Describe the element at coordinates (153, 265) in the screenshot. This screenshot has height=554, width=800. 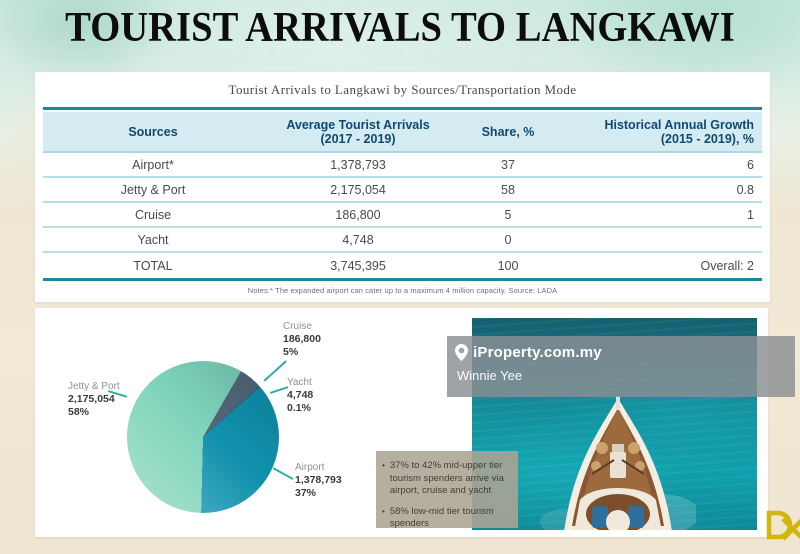
I see `cell-source: TOTAL` at that location.